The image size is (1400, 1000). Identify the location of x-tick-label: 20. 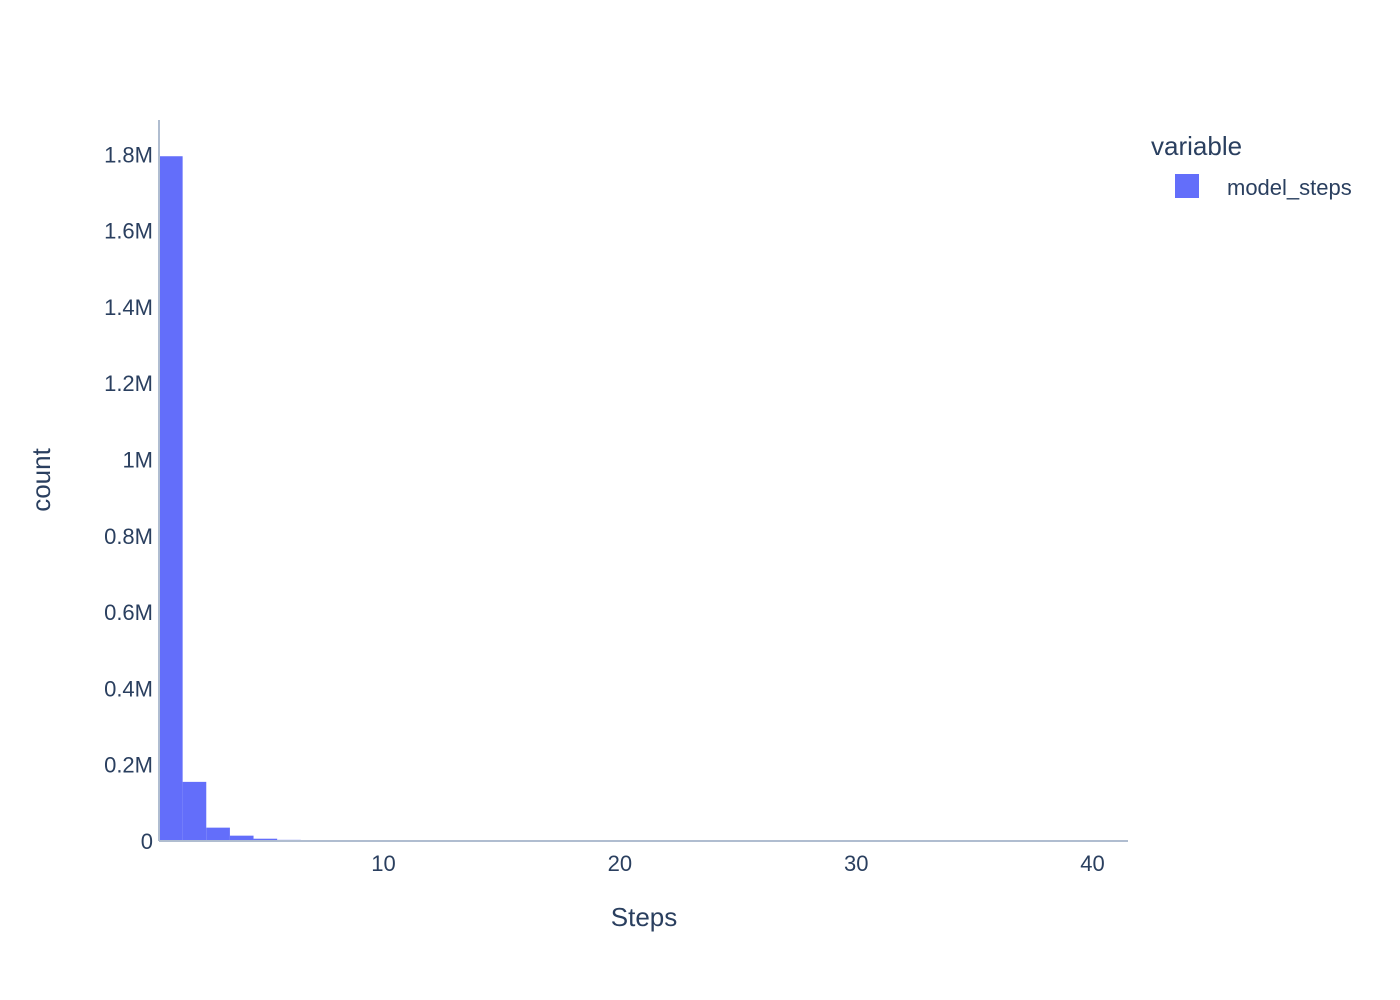
(620, 863).